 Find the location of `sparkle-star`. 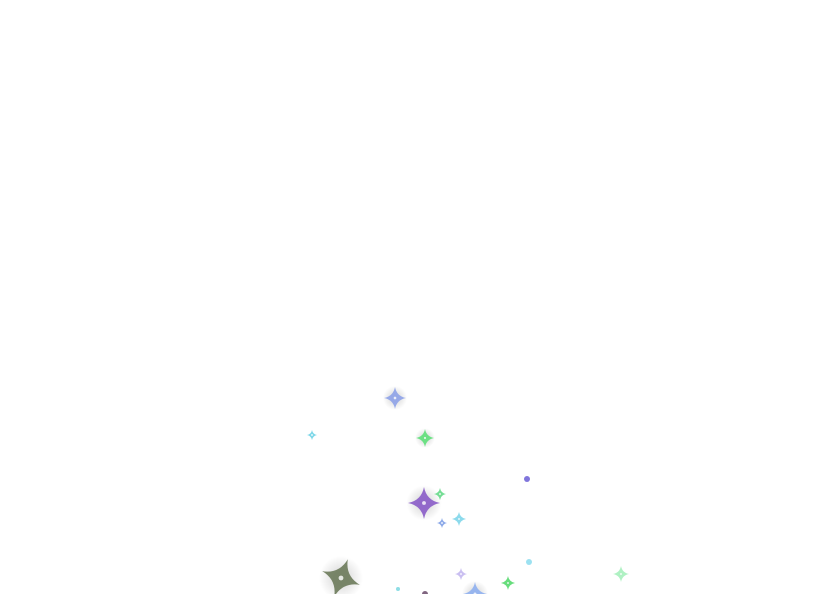

sparkle-star is located at coordinates (475, 588).